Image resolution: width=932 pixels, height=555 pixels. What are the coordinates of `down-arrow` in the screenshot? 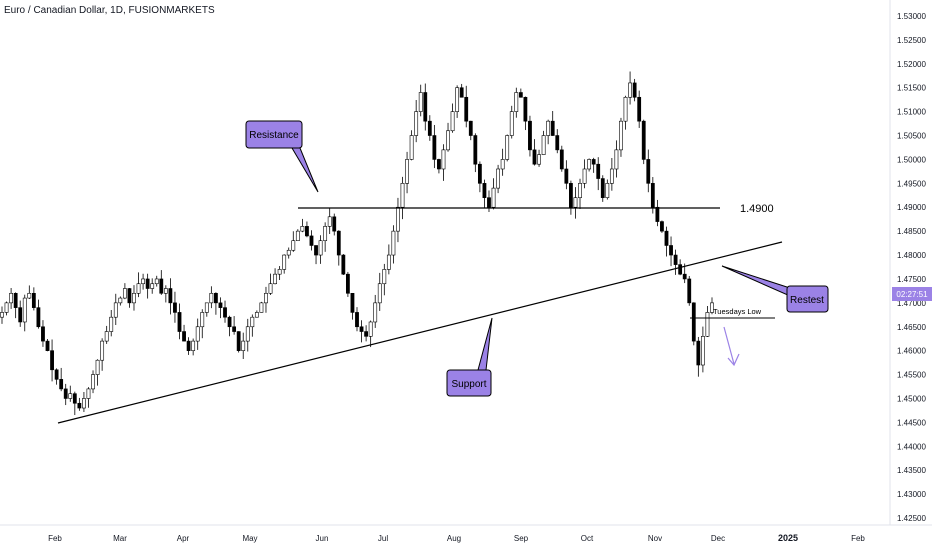 It's located at (731, 346).